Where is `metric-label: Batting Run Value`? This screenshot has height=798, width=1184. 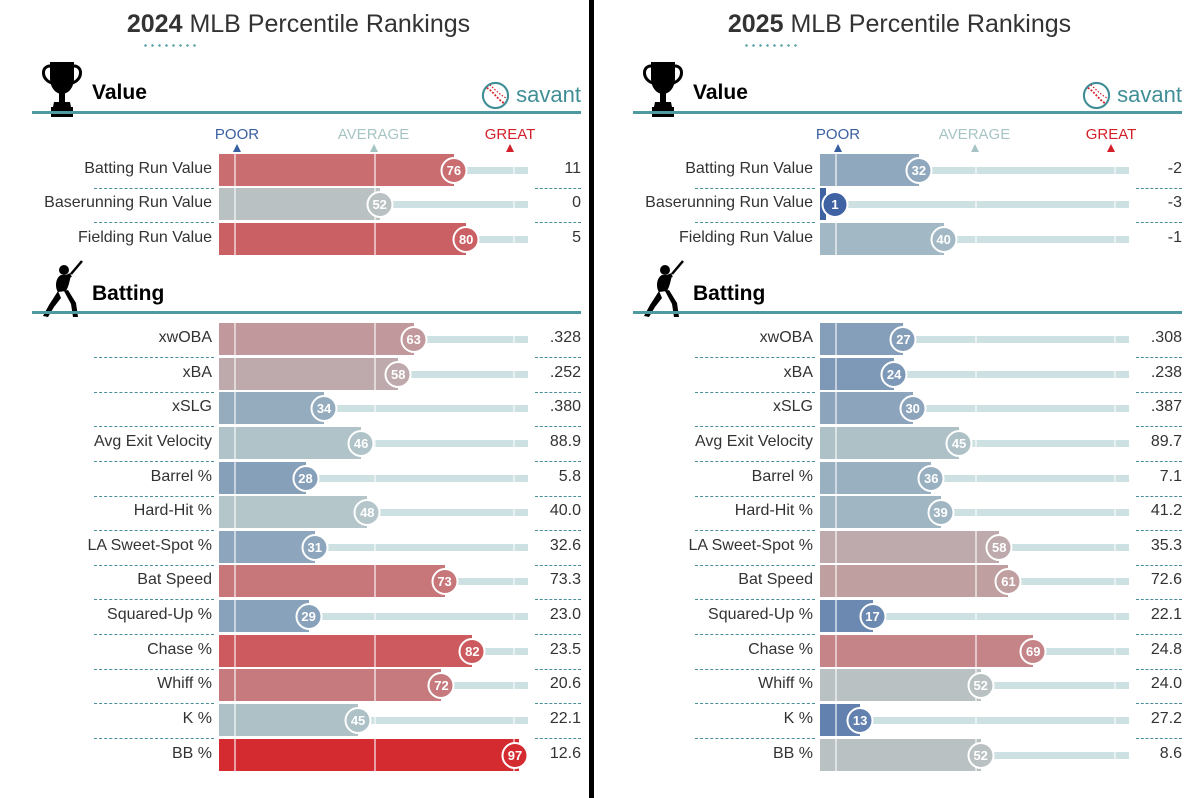
metric-label: Batting Run Value is located at coordinates (148, 168).